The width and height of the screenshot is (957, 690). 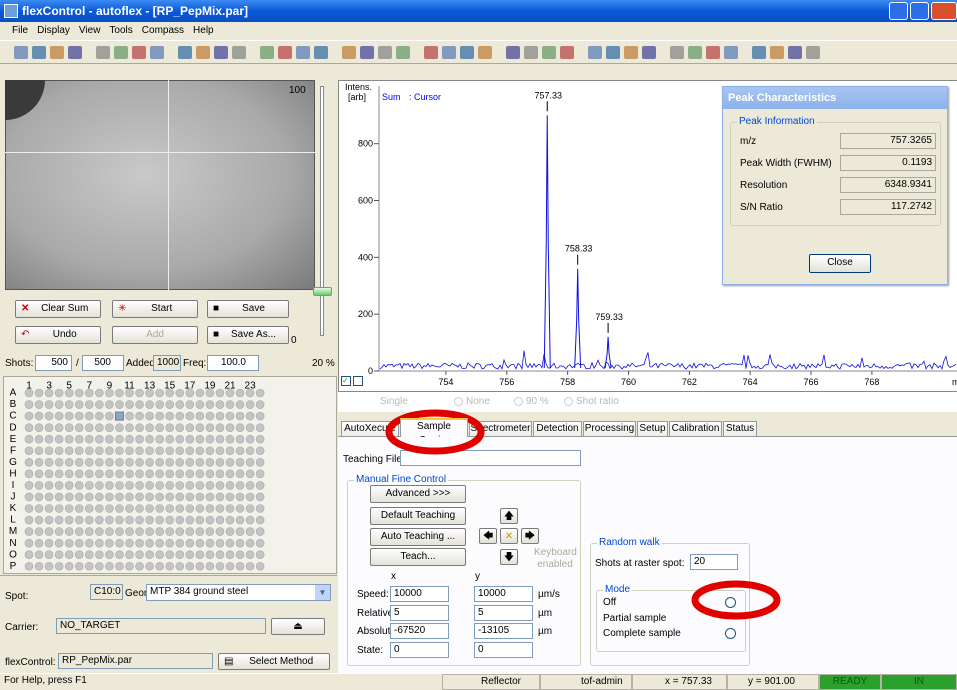 I want to click on x-input: 5, so click(x=419, y=612).